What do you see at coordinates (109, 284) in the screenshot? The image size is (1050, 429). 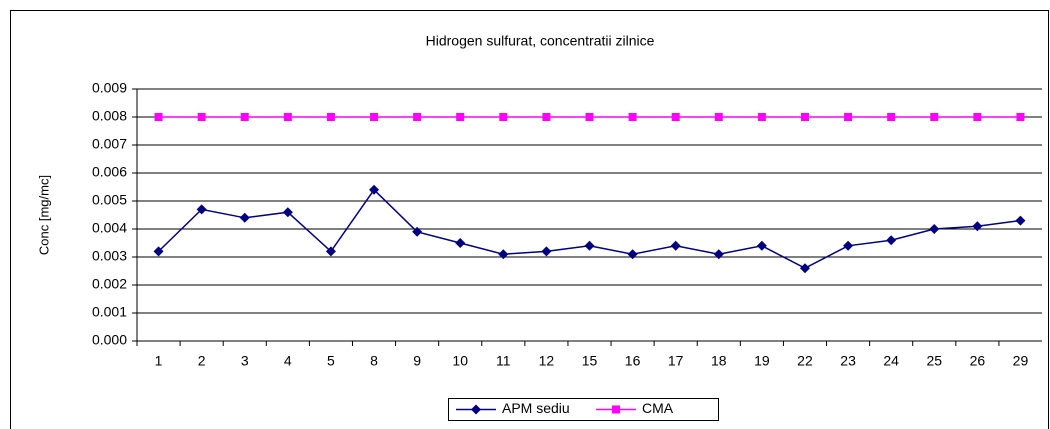 I see `y-tick-label: 0.002` at bounding box center [109, 284].